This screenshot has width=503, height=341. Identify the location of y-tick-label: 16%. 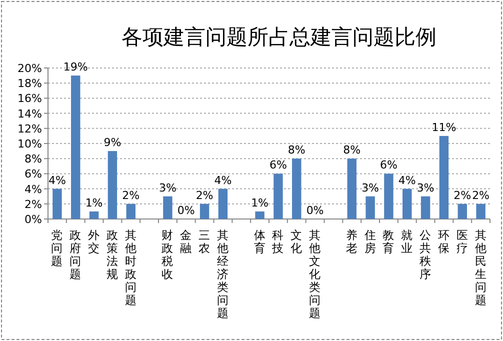
(30, 99).